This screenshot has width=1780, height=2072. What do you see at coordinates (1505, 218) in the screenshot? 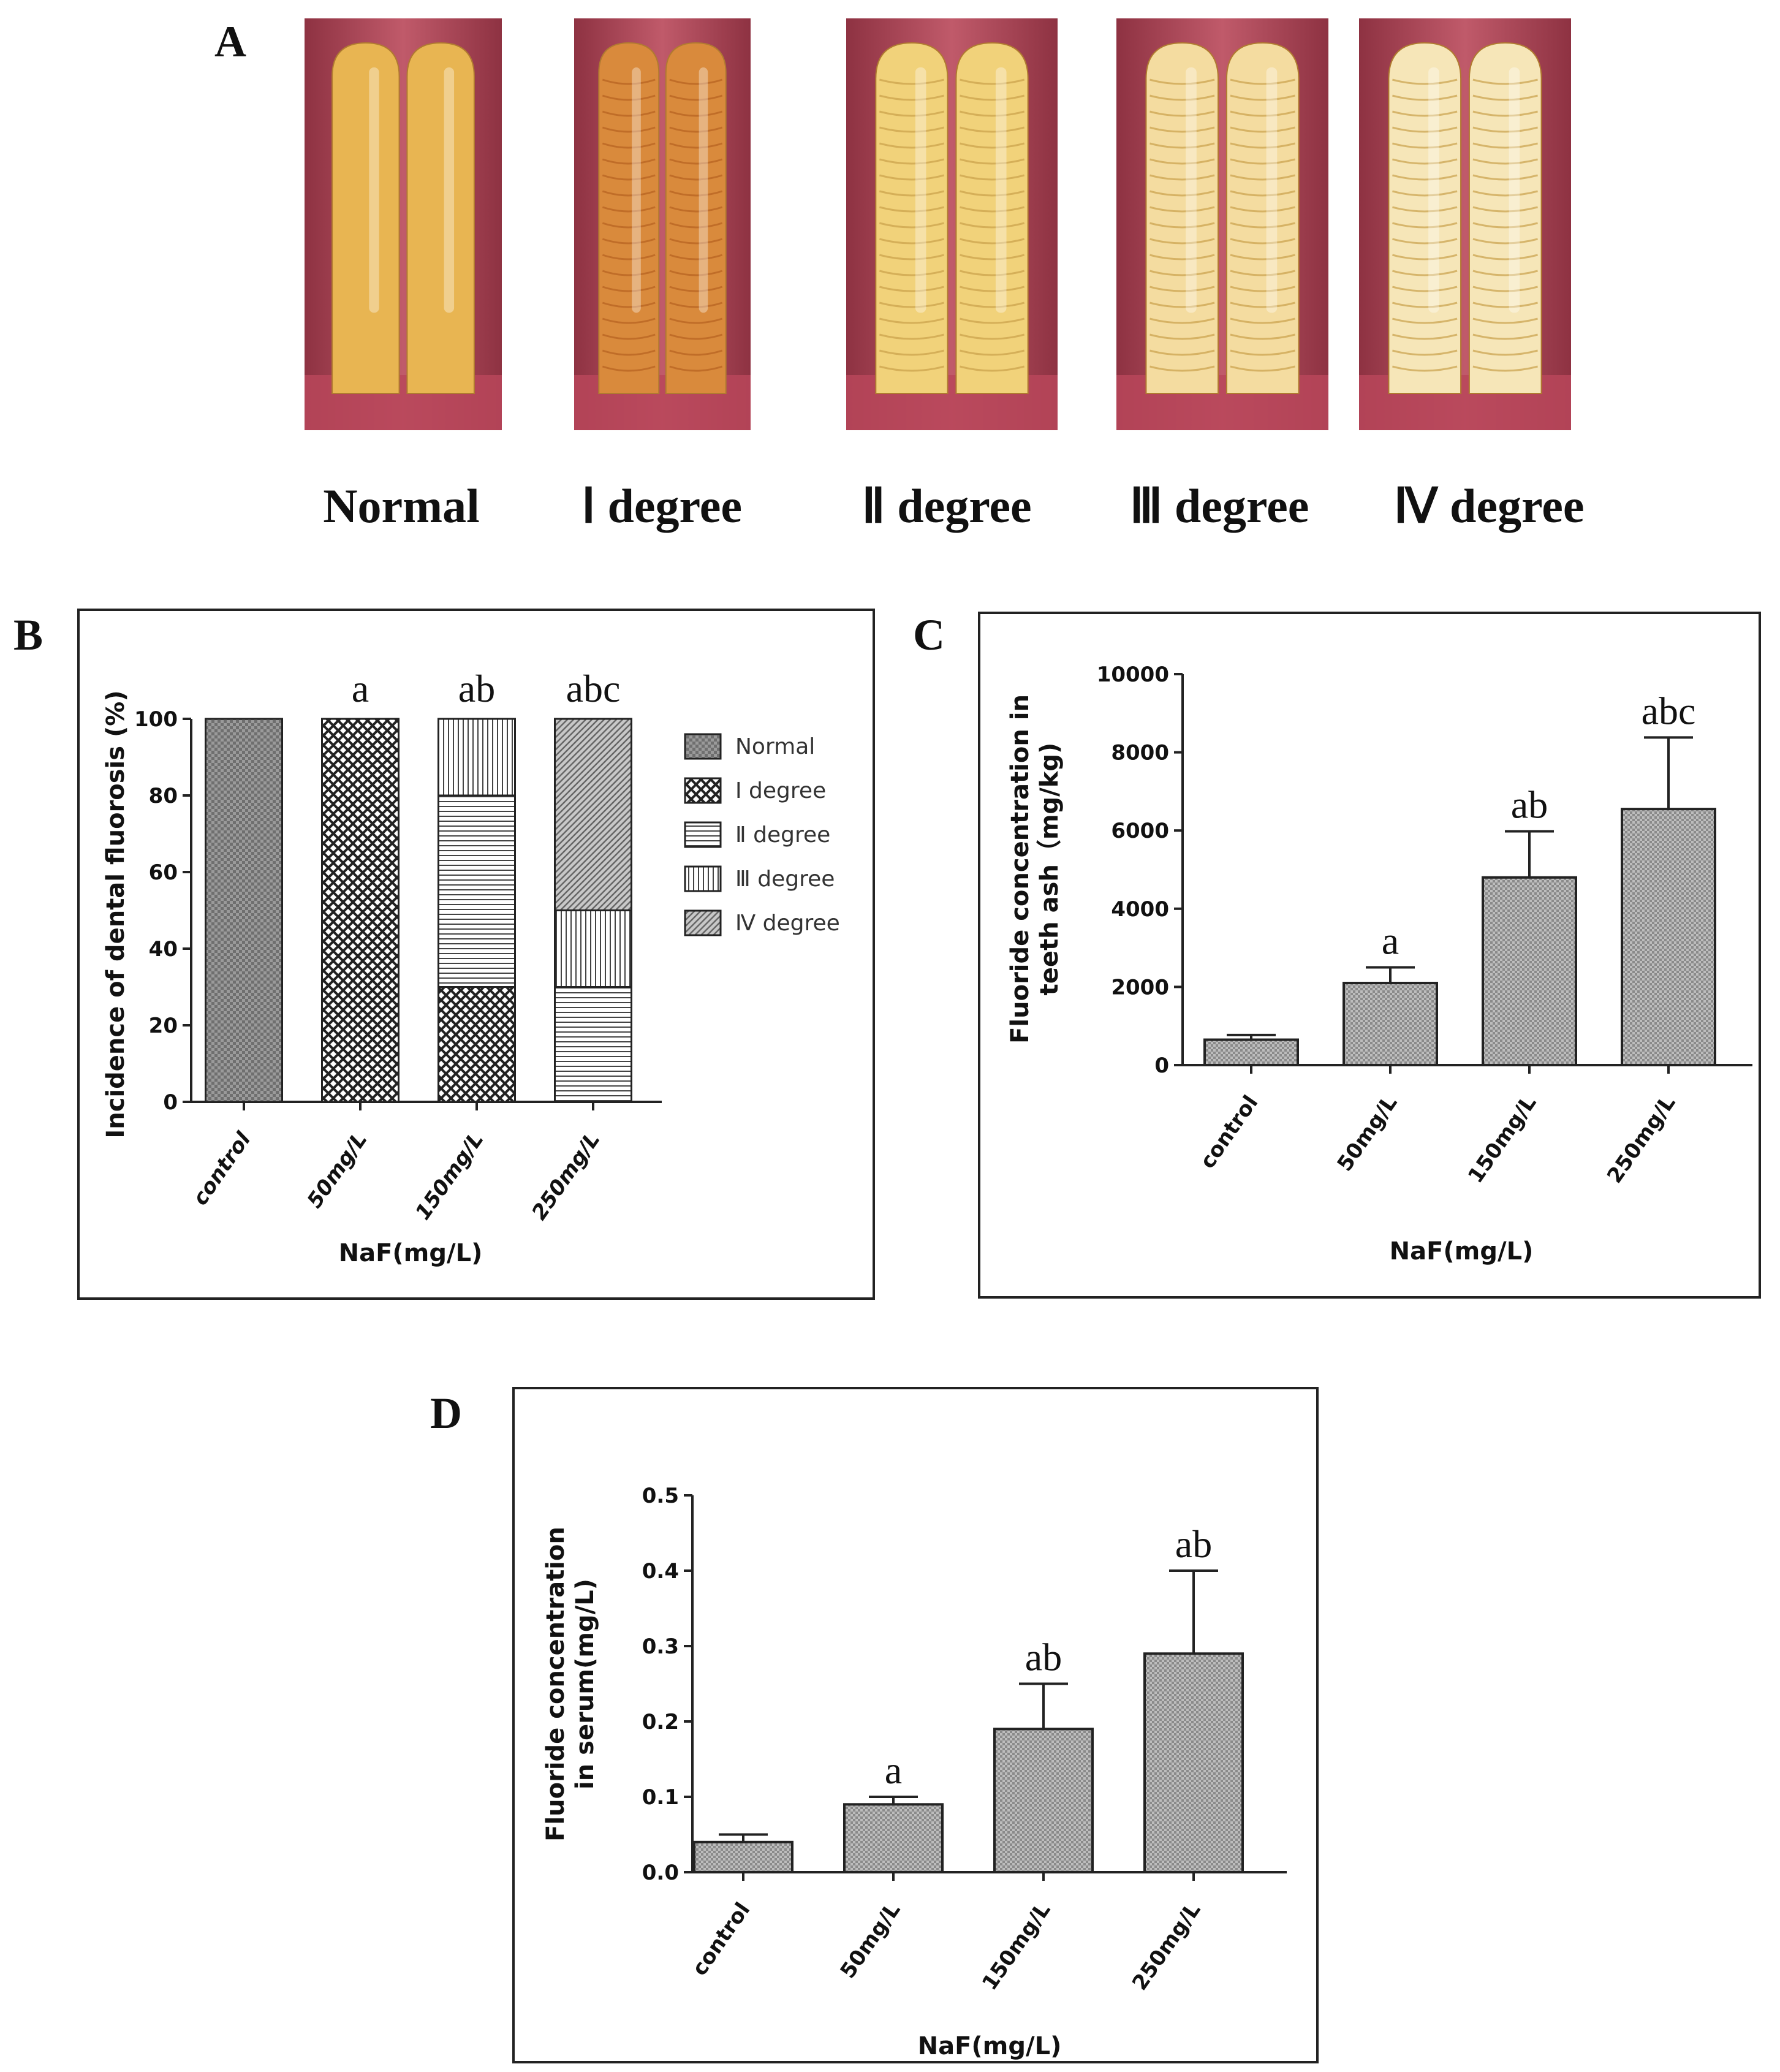
I see `right-incisor` at bounding box center [1505, 218].